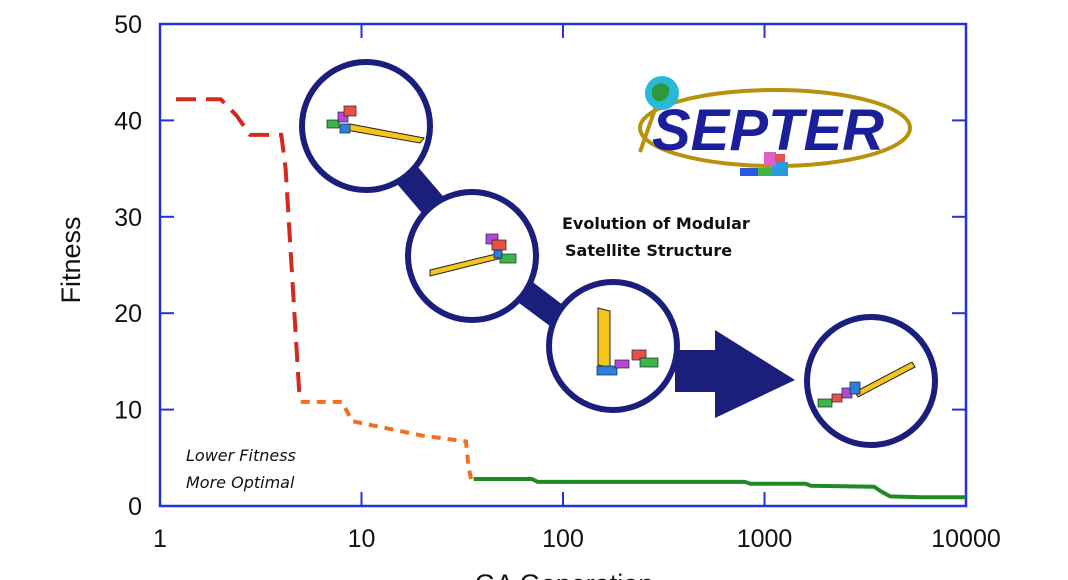 This screenshot has height=580, width=1068. Describe the element at coordinates (241, 455) in the screenshot. I see `note-line1: Lower Fitness` at that location.